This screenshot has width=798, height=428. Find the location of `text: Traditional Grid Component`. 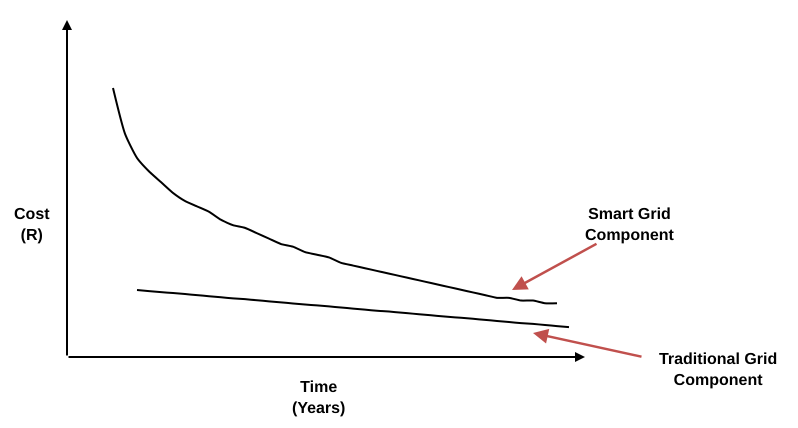

text: Traditional Grid Component is located at coordinates (718, 370).